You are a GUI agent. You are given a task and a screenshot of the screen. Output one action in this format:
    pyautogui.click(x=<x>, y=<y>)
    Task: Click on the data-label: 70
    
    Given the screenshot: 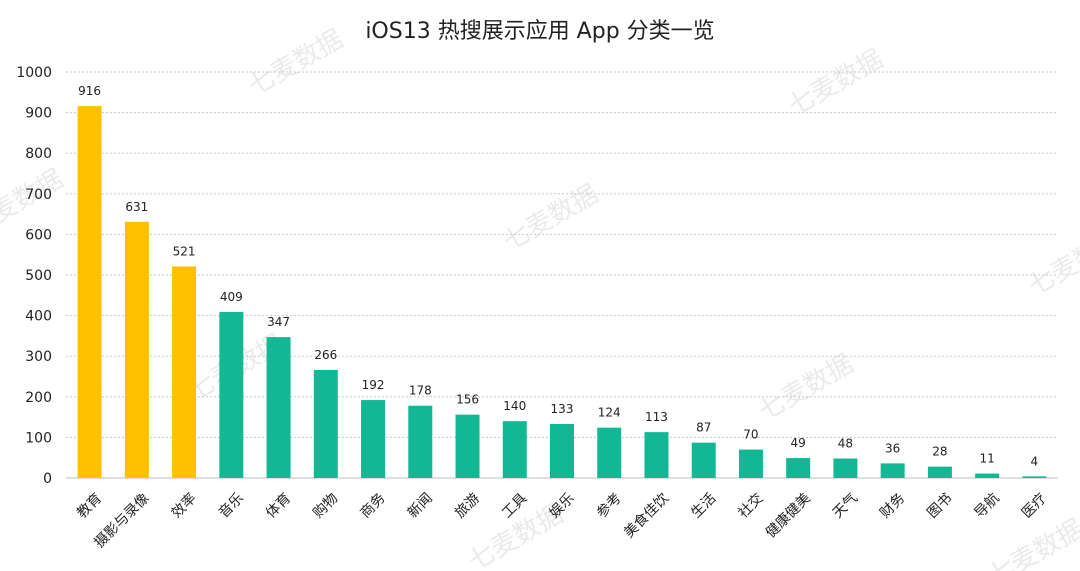 What is the action you would take?
    pyautogui.click(x=750, y=435)
    